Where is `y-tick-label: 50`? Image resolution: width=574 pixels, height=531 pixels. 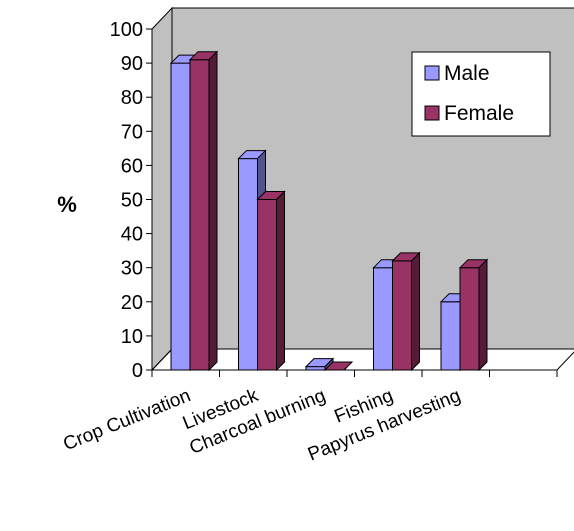
y-tick-label: 50 is located at coordinates (132, 201).